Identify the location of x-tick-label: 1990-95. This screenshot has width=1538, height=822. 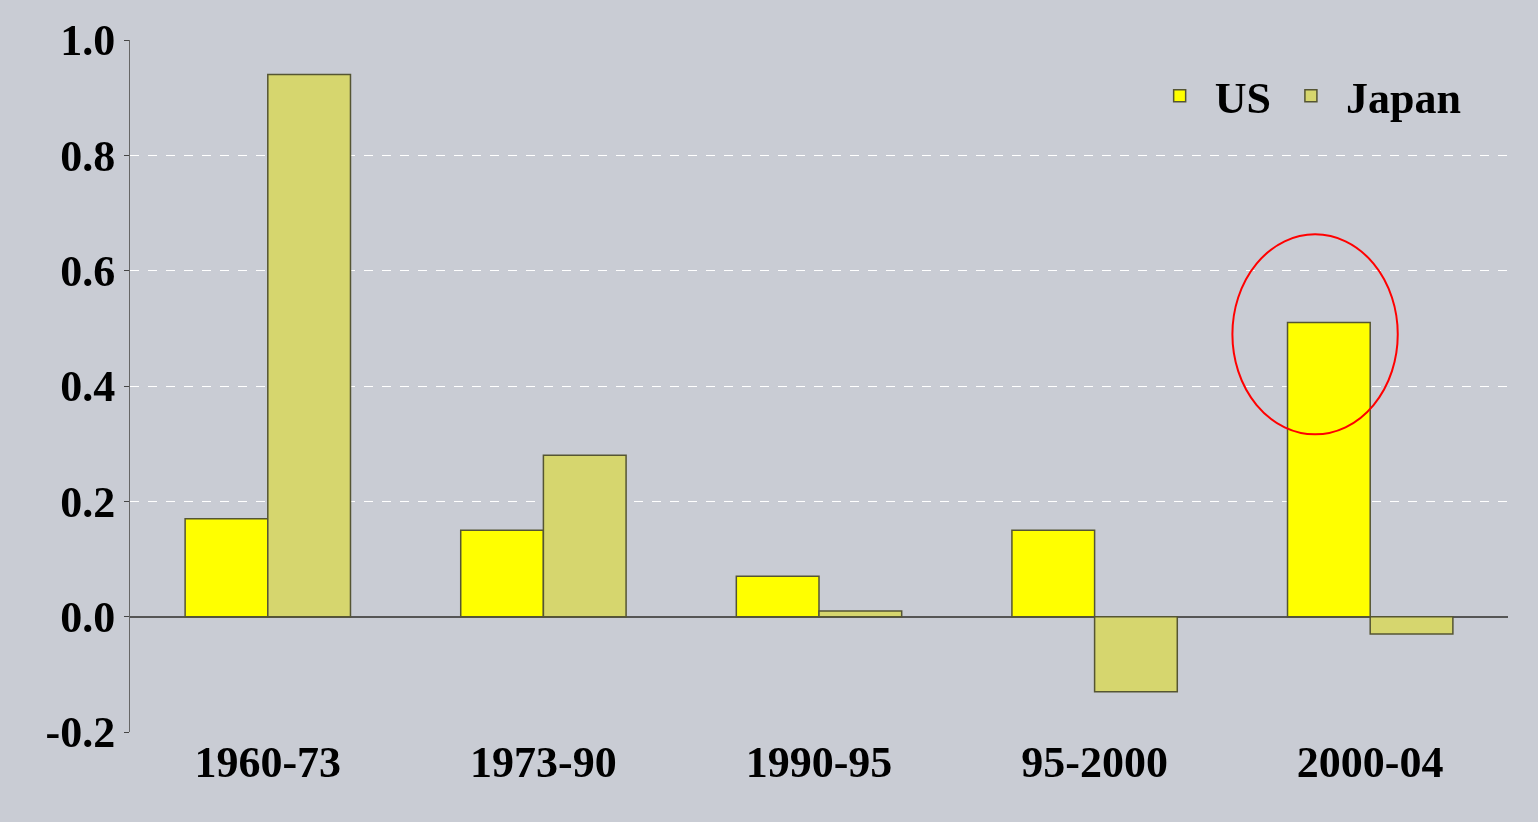
(819, 762).